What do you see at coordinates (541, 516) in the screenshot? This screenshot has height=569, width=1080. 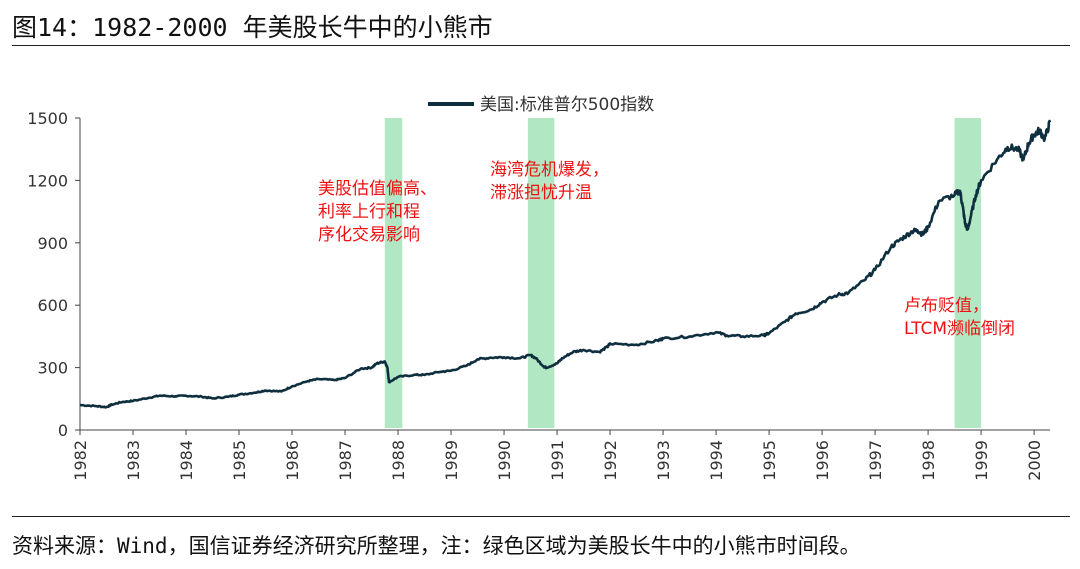 I see `footer-divider` at bounding box center [541, 516].